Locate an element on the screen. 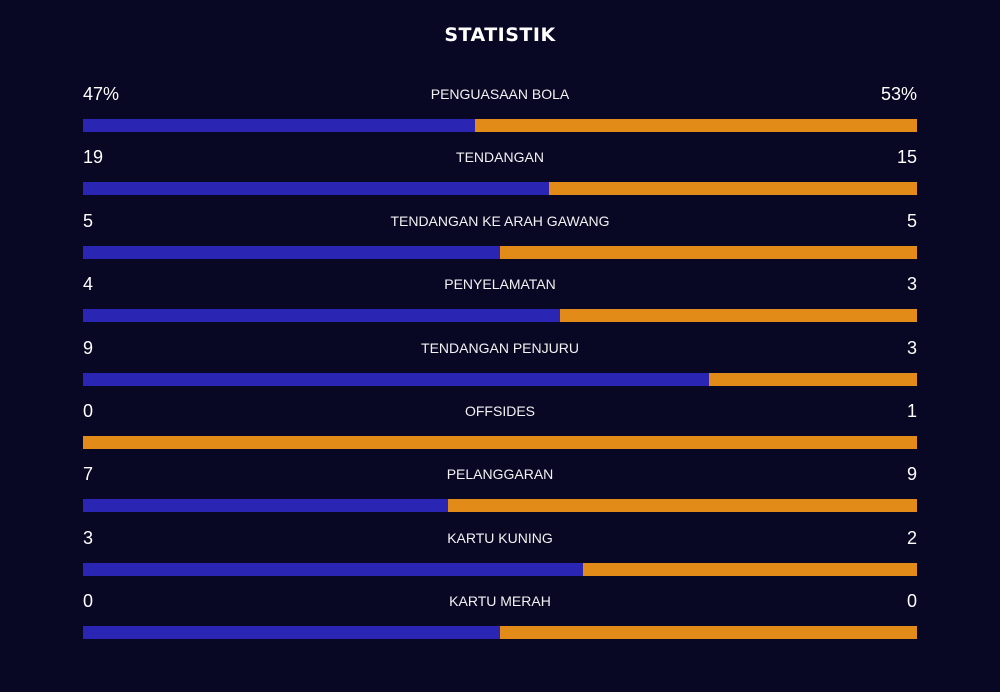 This screenshot has width=1000, height=692. home-value: 9 is located at coordinates (88, 347).